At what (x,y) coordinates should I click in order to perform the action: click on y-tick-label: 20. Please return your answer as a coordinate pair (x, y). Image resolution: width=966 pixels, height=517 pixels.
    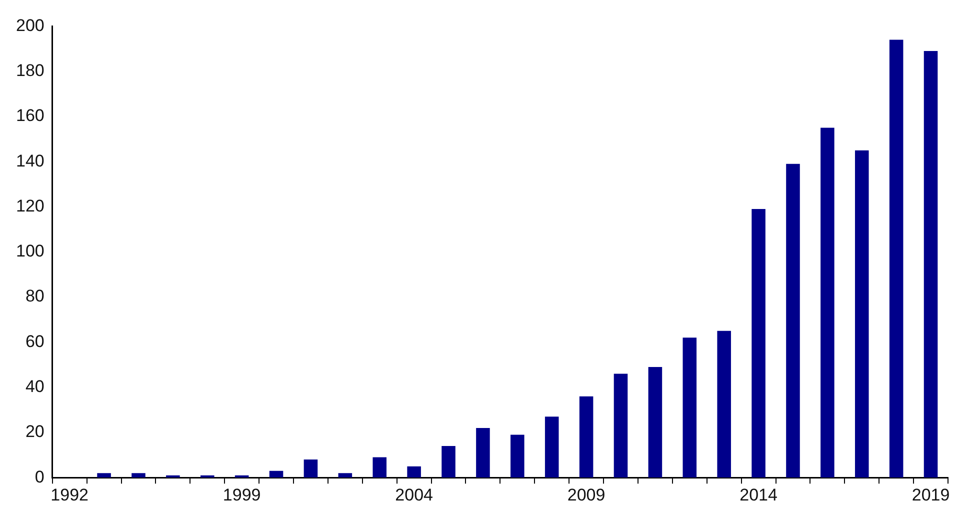
    Looking at the image, I should click on (34, 432).